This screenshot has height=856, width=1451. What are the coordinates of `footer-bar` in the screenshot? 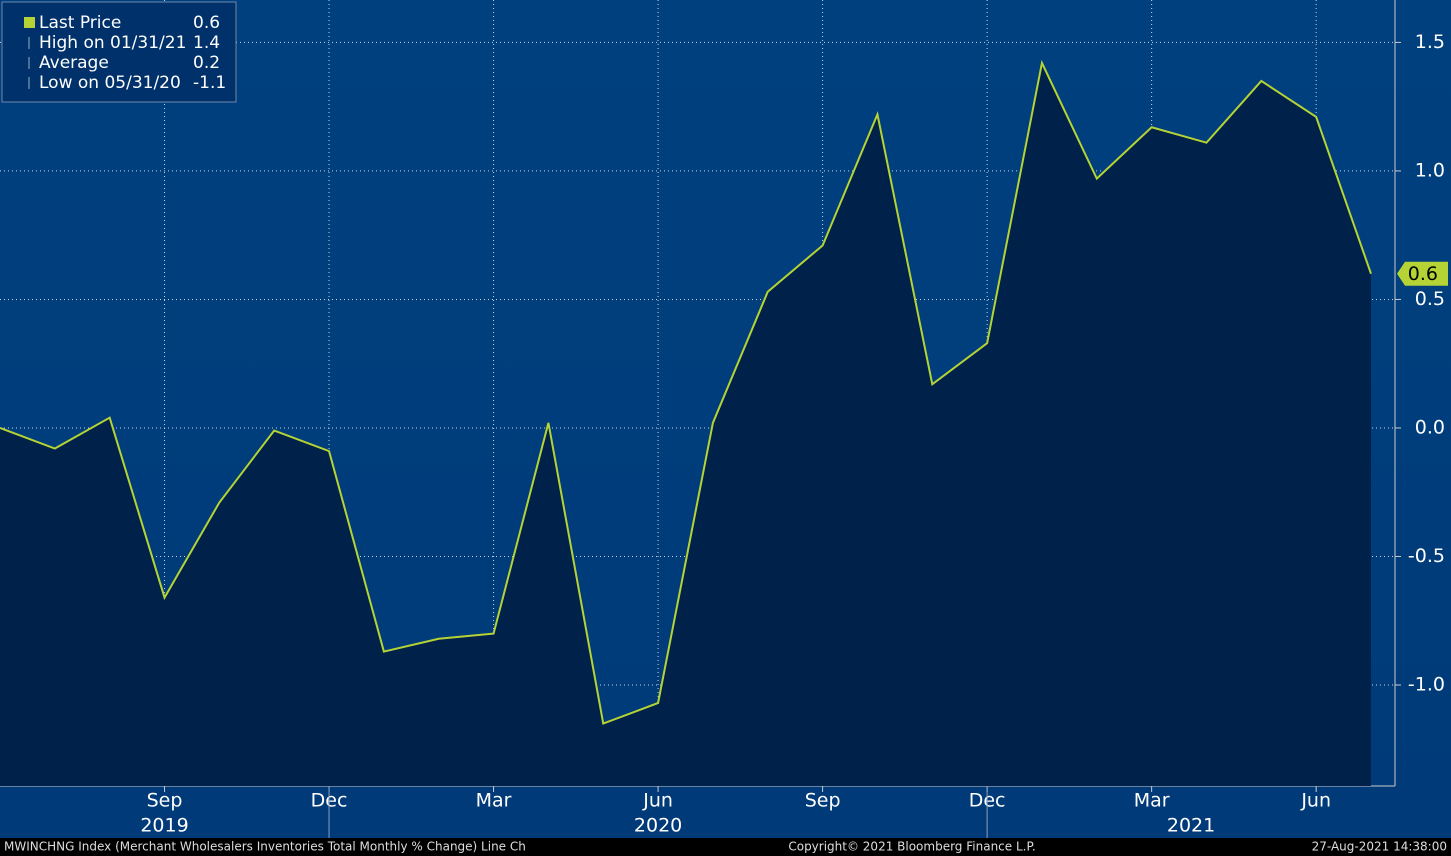 It's located at (725, 847).